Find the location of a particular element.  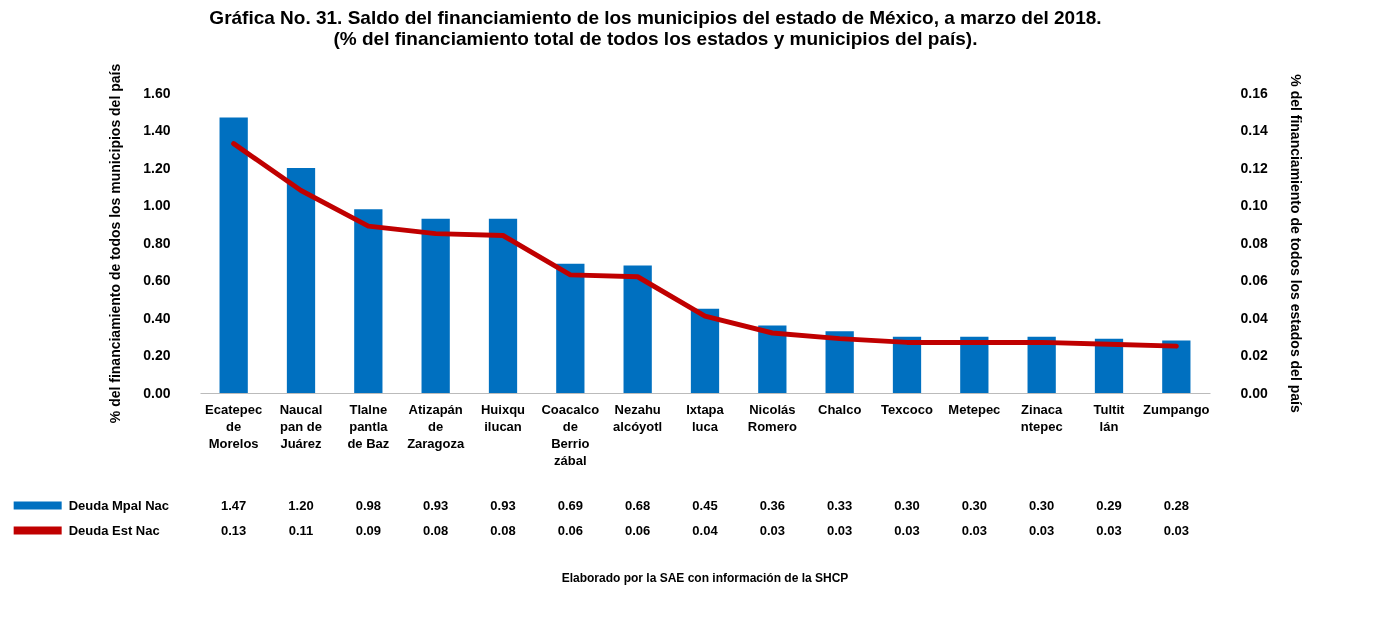

data-label: 0.13 is located at coordinates (234, 530).